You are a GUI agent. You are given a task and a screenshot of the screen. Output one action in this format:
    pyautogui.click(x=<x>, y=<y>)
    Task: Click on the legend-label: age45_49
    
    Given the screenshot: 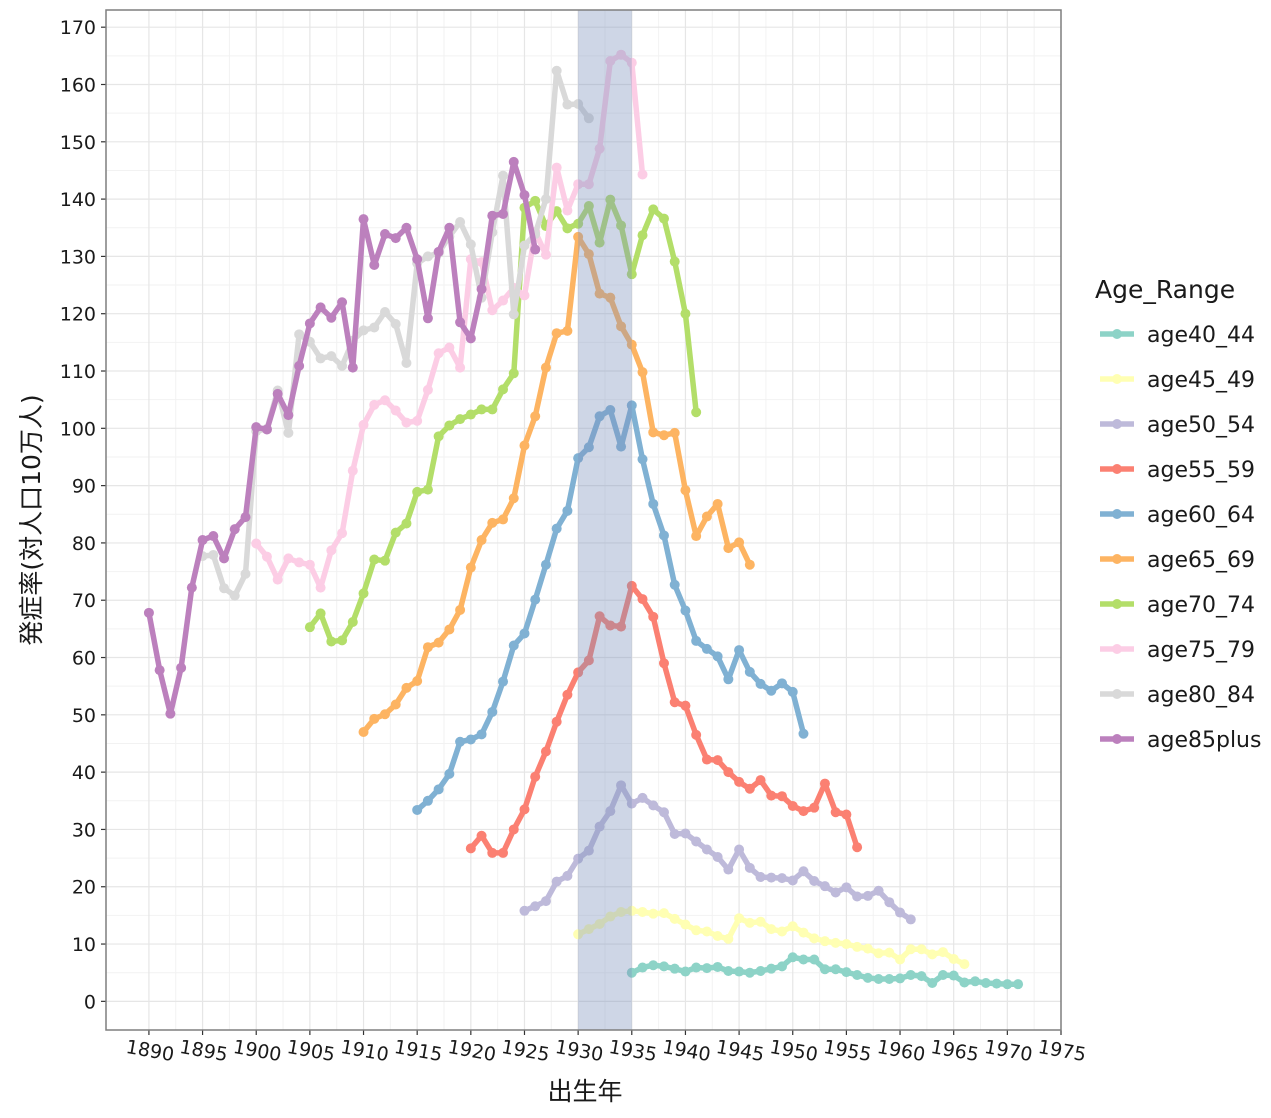 What is the action you would take?
    pyautogui.click(x=1201, y=380)
    